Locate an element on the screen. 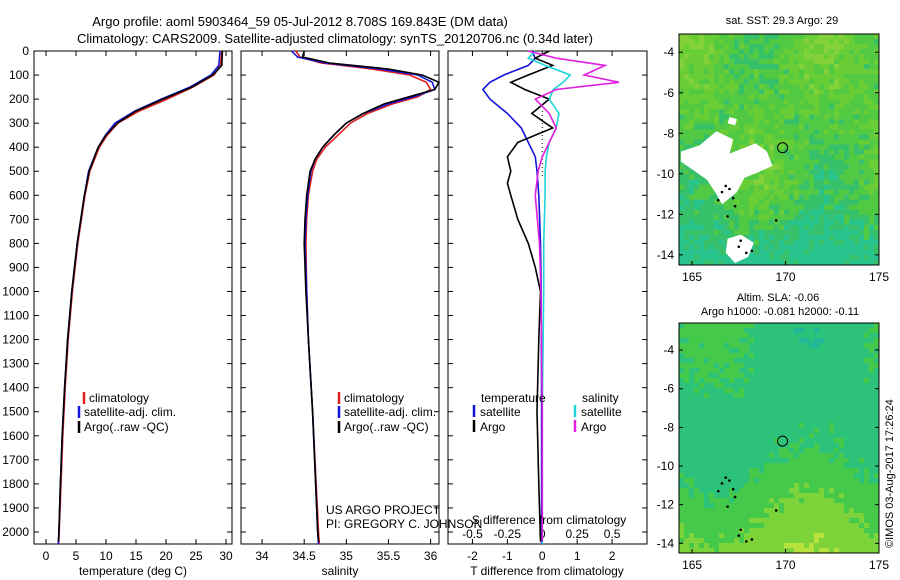 The image size is (900, 580). legend-t-satellite-label: satellite is located at coordinates (500, 412).